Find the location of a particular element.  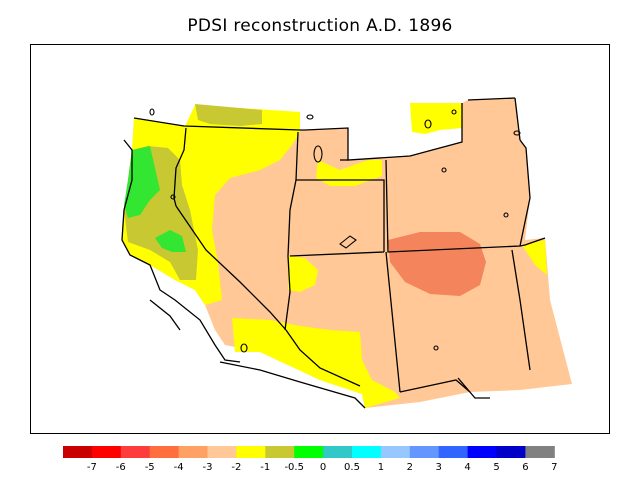

legend-tick-label: 1 is located at coordinates (381, 467).